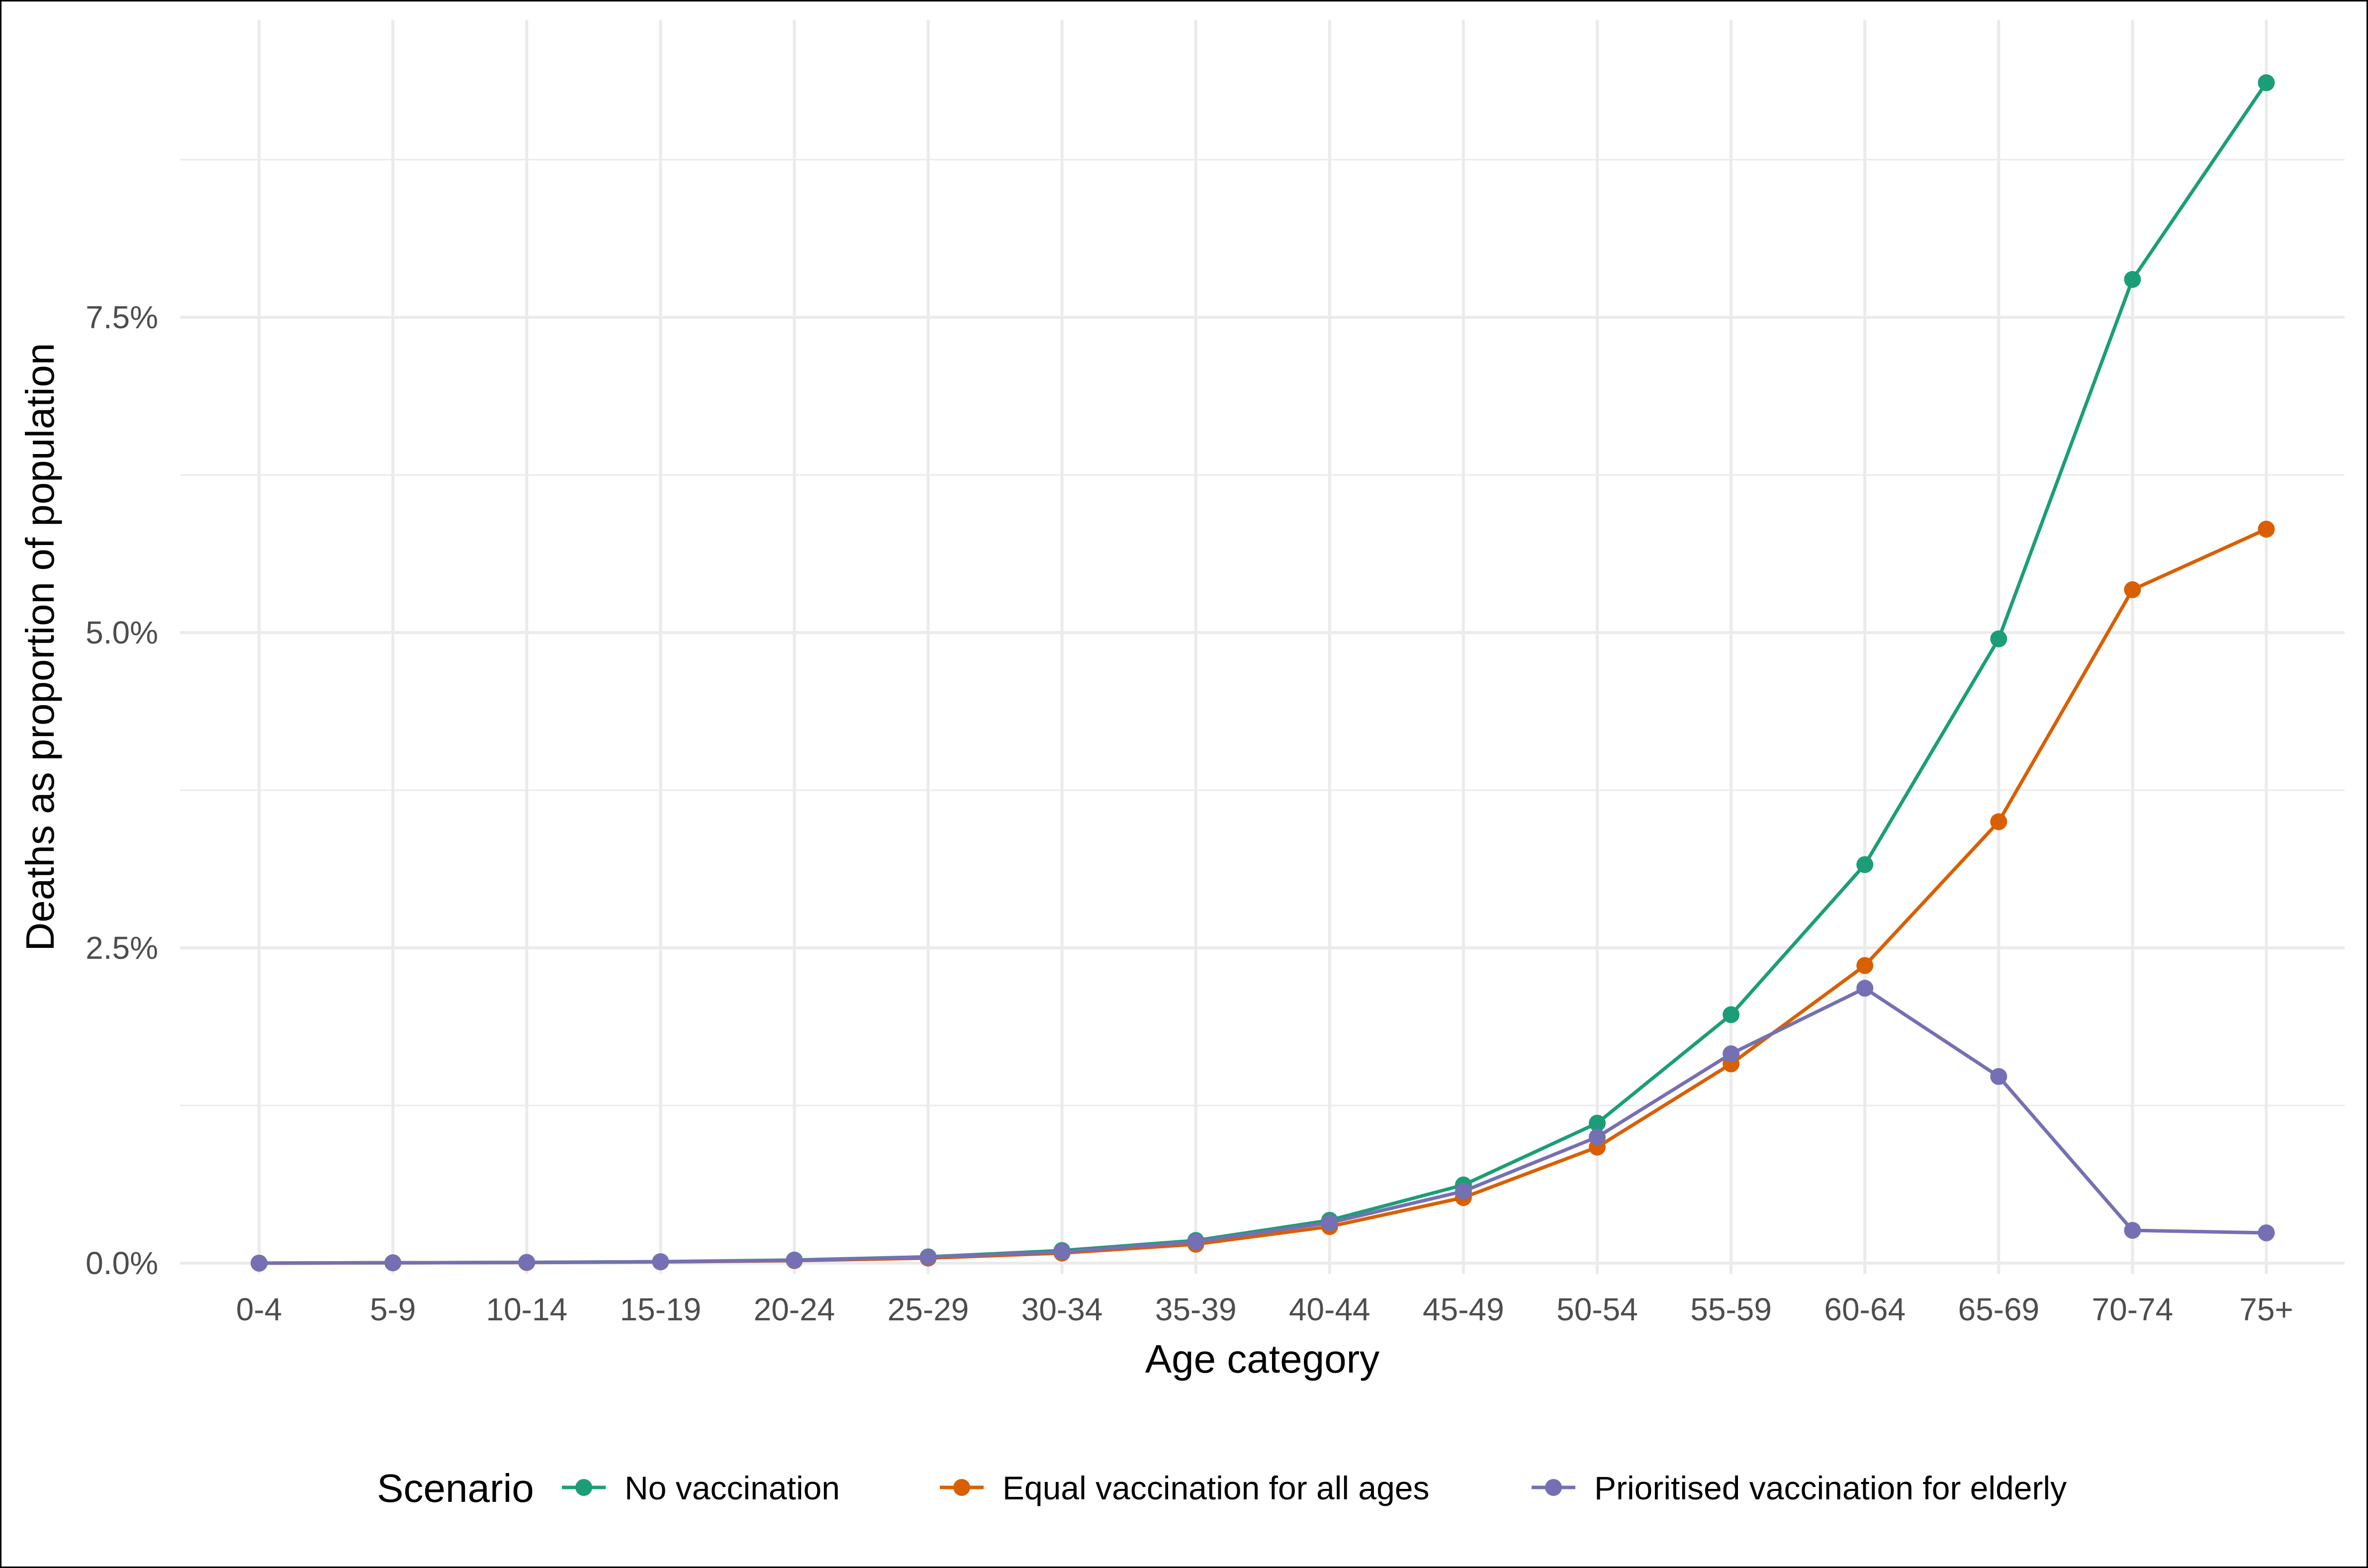  What do you see at coordinates (1216, 1488) in the screenshot?
I see `legend-label: Equal vaccination for all ages` at bounding box center [1216, 1488].